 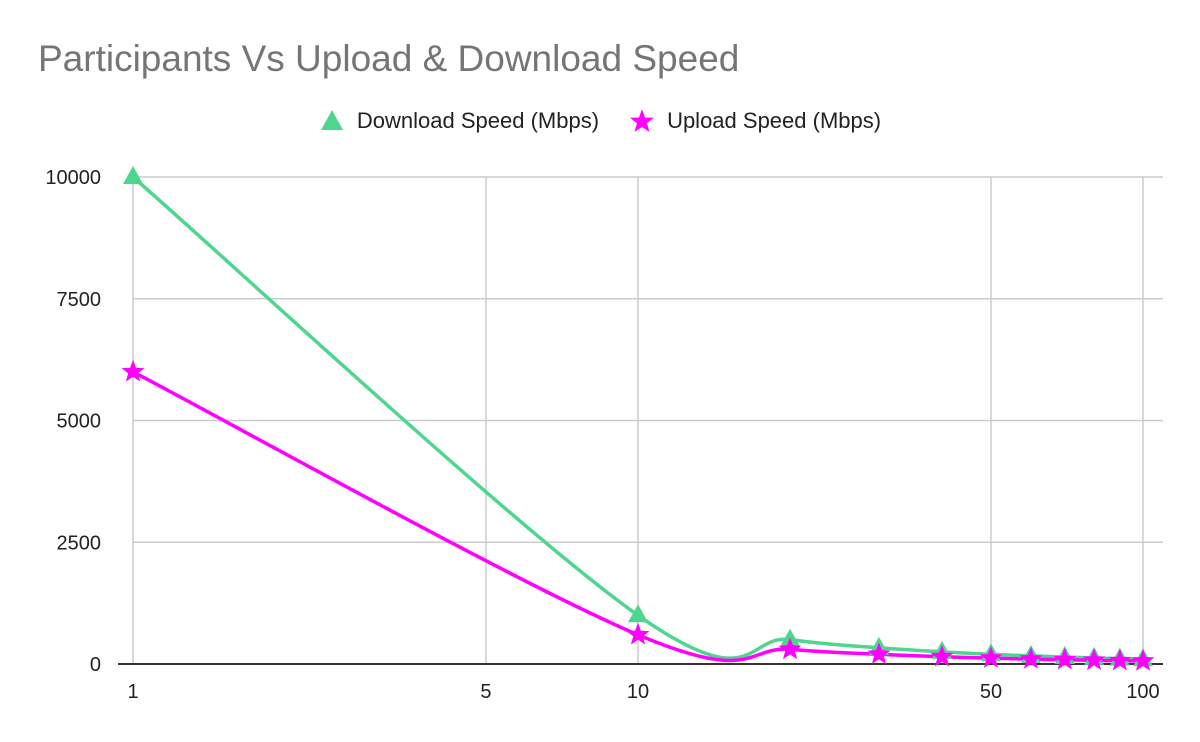 I want to click on x-tick-label: 50, so click(x=991, y=692).